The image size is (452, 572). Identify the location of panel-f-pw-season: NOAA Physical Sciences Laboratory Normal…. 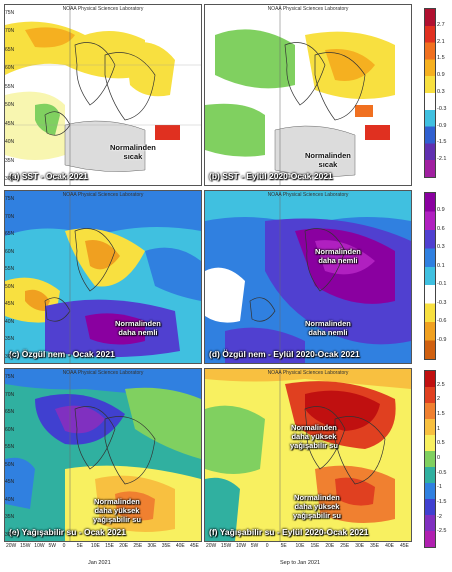
(308, 455).